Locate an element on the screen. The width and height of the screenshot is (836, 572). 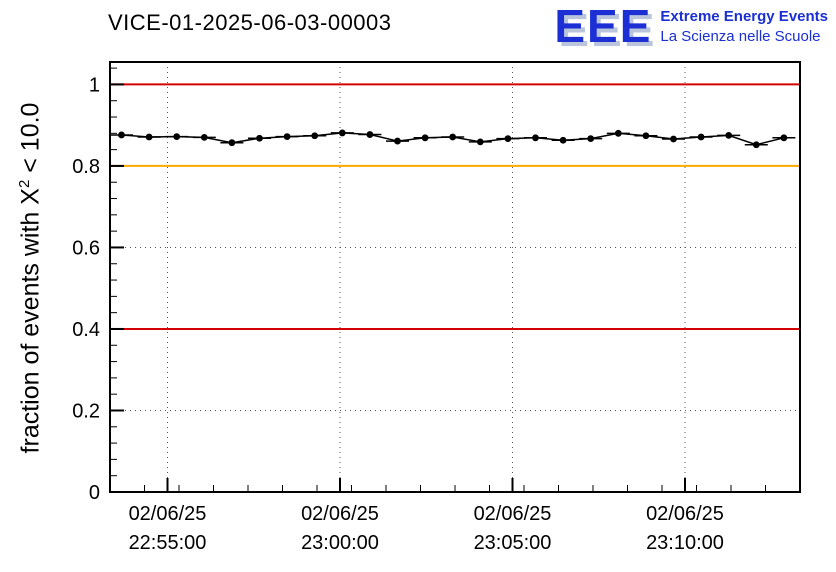
data-series is located at coordinates (453, 139).